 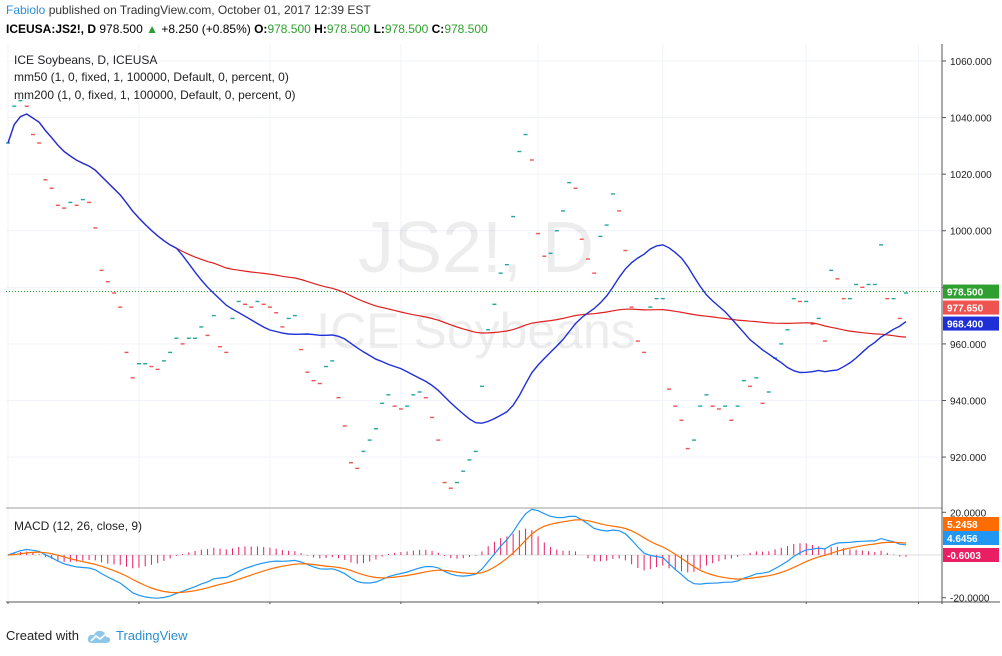 What do you see at coordinates (971, 62) in the screenshot?
I see `price-tick-label: 1060.000` at bounding box center [971, 62].